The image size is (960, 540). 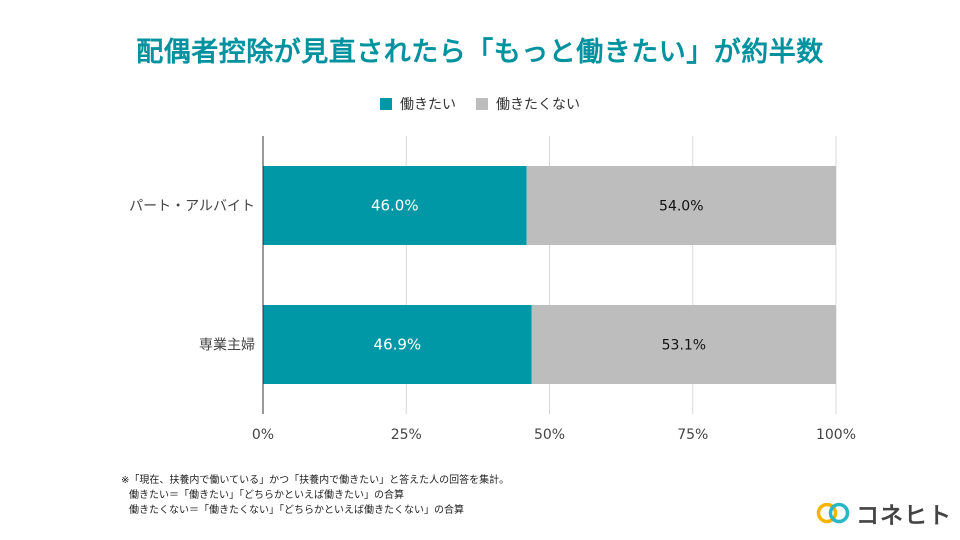 What do you see at coordinates (263, 435) in the screenshot?
I see `x-tick-label-0: 0%` at bounding box center [263, 435].